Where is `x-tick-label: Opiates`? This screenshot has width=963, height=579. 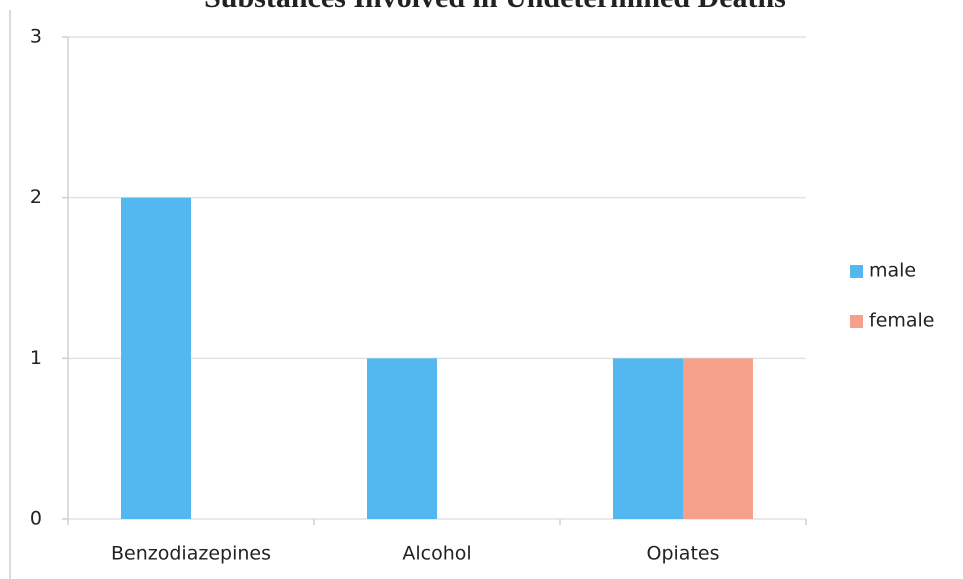 x-tick-label: Opiates is located at coordinates (683, 554).